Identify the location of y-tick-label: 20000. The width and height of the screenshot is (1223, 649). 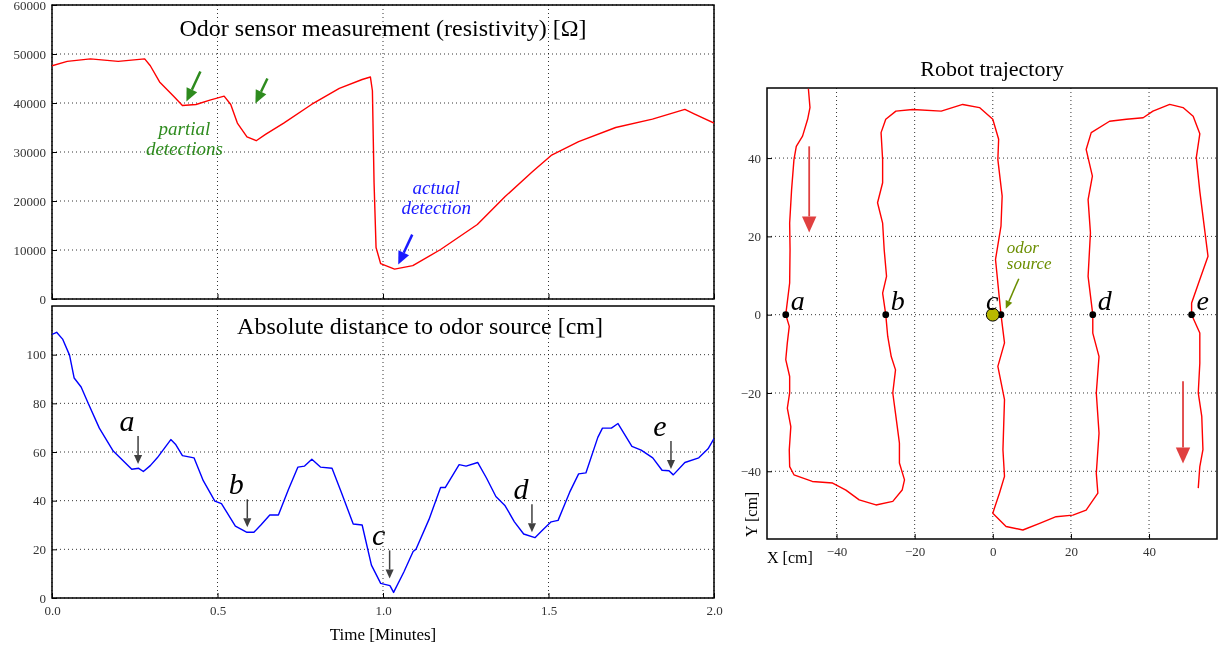
(29, 201).